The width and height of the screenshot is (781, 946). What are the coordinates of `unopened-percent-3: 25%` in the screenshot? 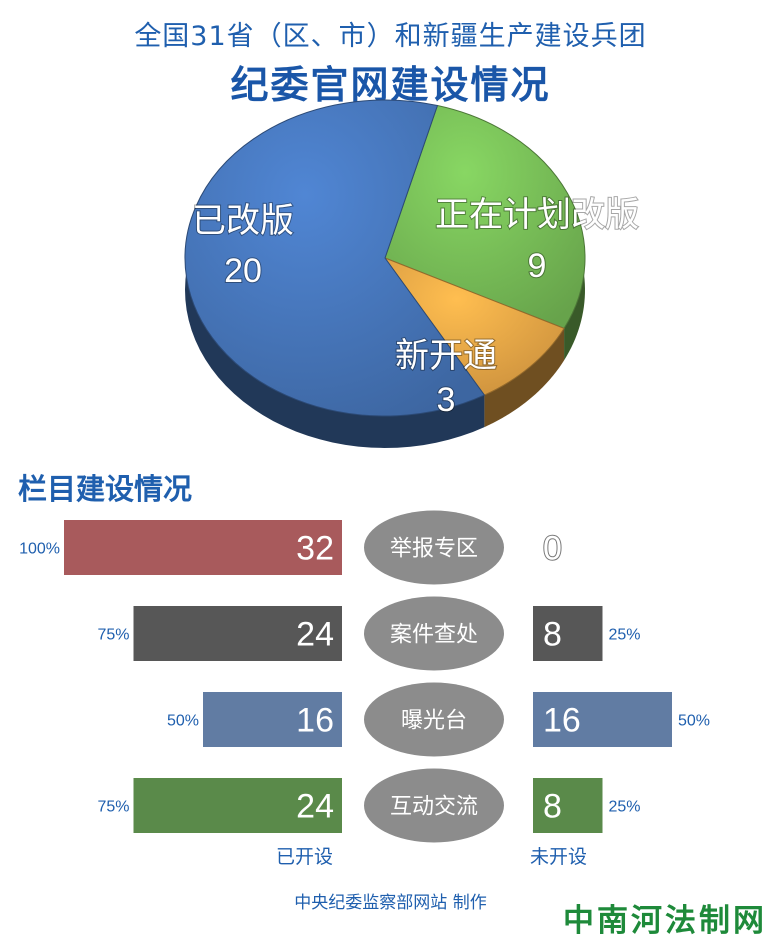 It's located at (625, 807).